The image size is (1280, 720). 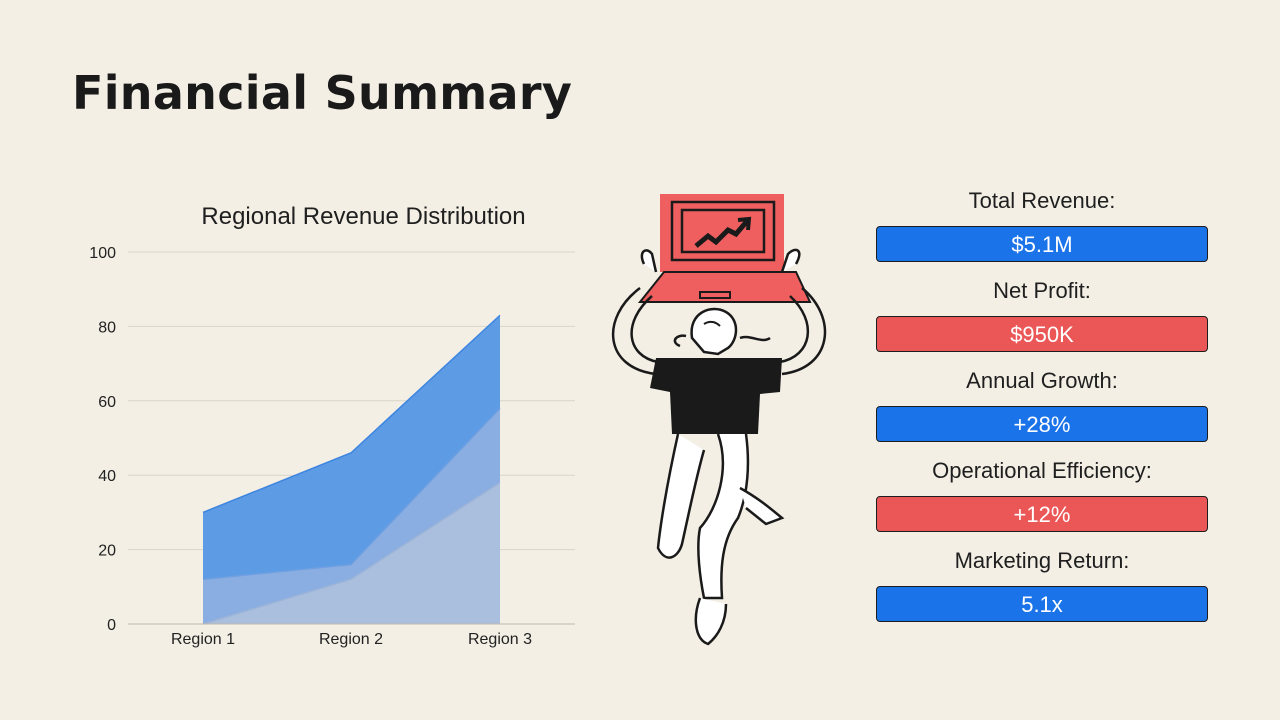 What do you see at coordinates (649, 261) in the screenshot?
I see `left-hand` at bounding box center [649, 261].